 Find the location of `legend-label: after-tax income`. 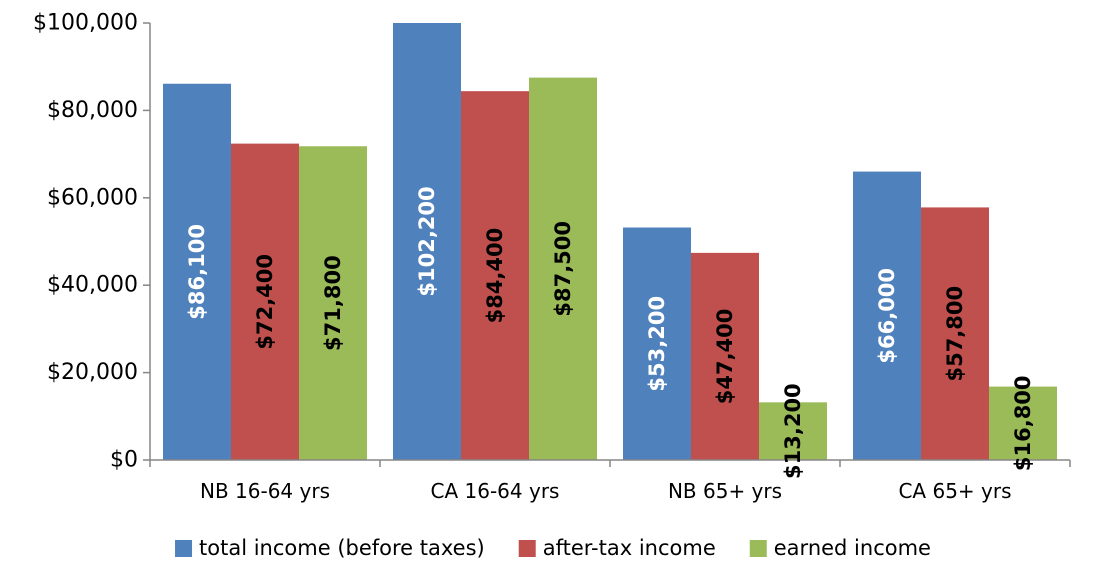

legend-label: after-tax income is located at coordinates (629, 548).